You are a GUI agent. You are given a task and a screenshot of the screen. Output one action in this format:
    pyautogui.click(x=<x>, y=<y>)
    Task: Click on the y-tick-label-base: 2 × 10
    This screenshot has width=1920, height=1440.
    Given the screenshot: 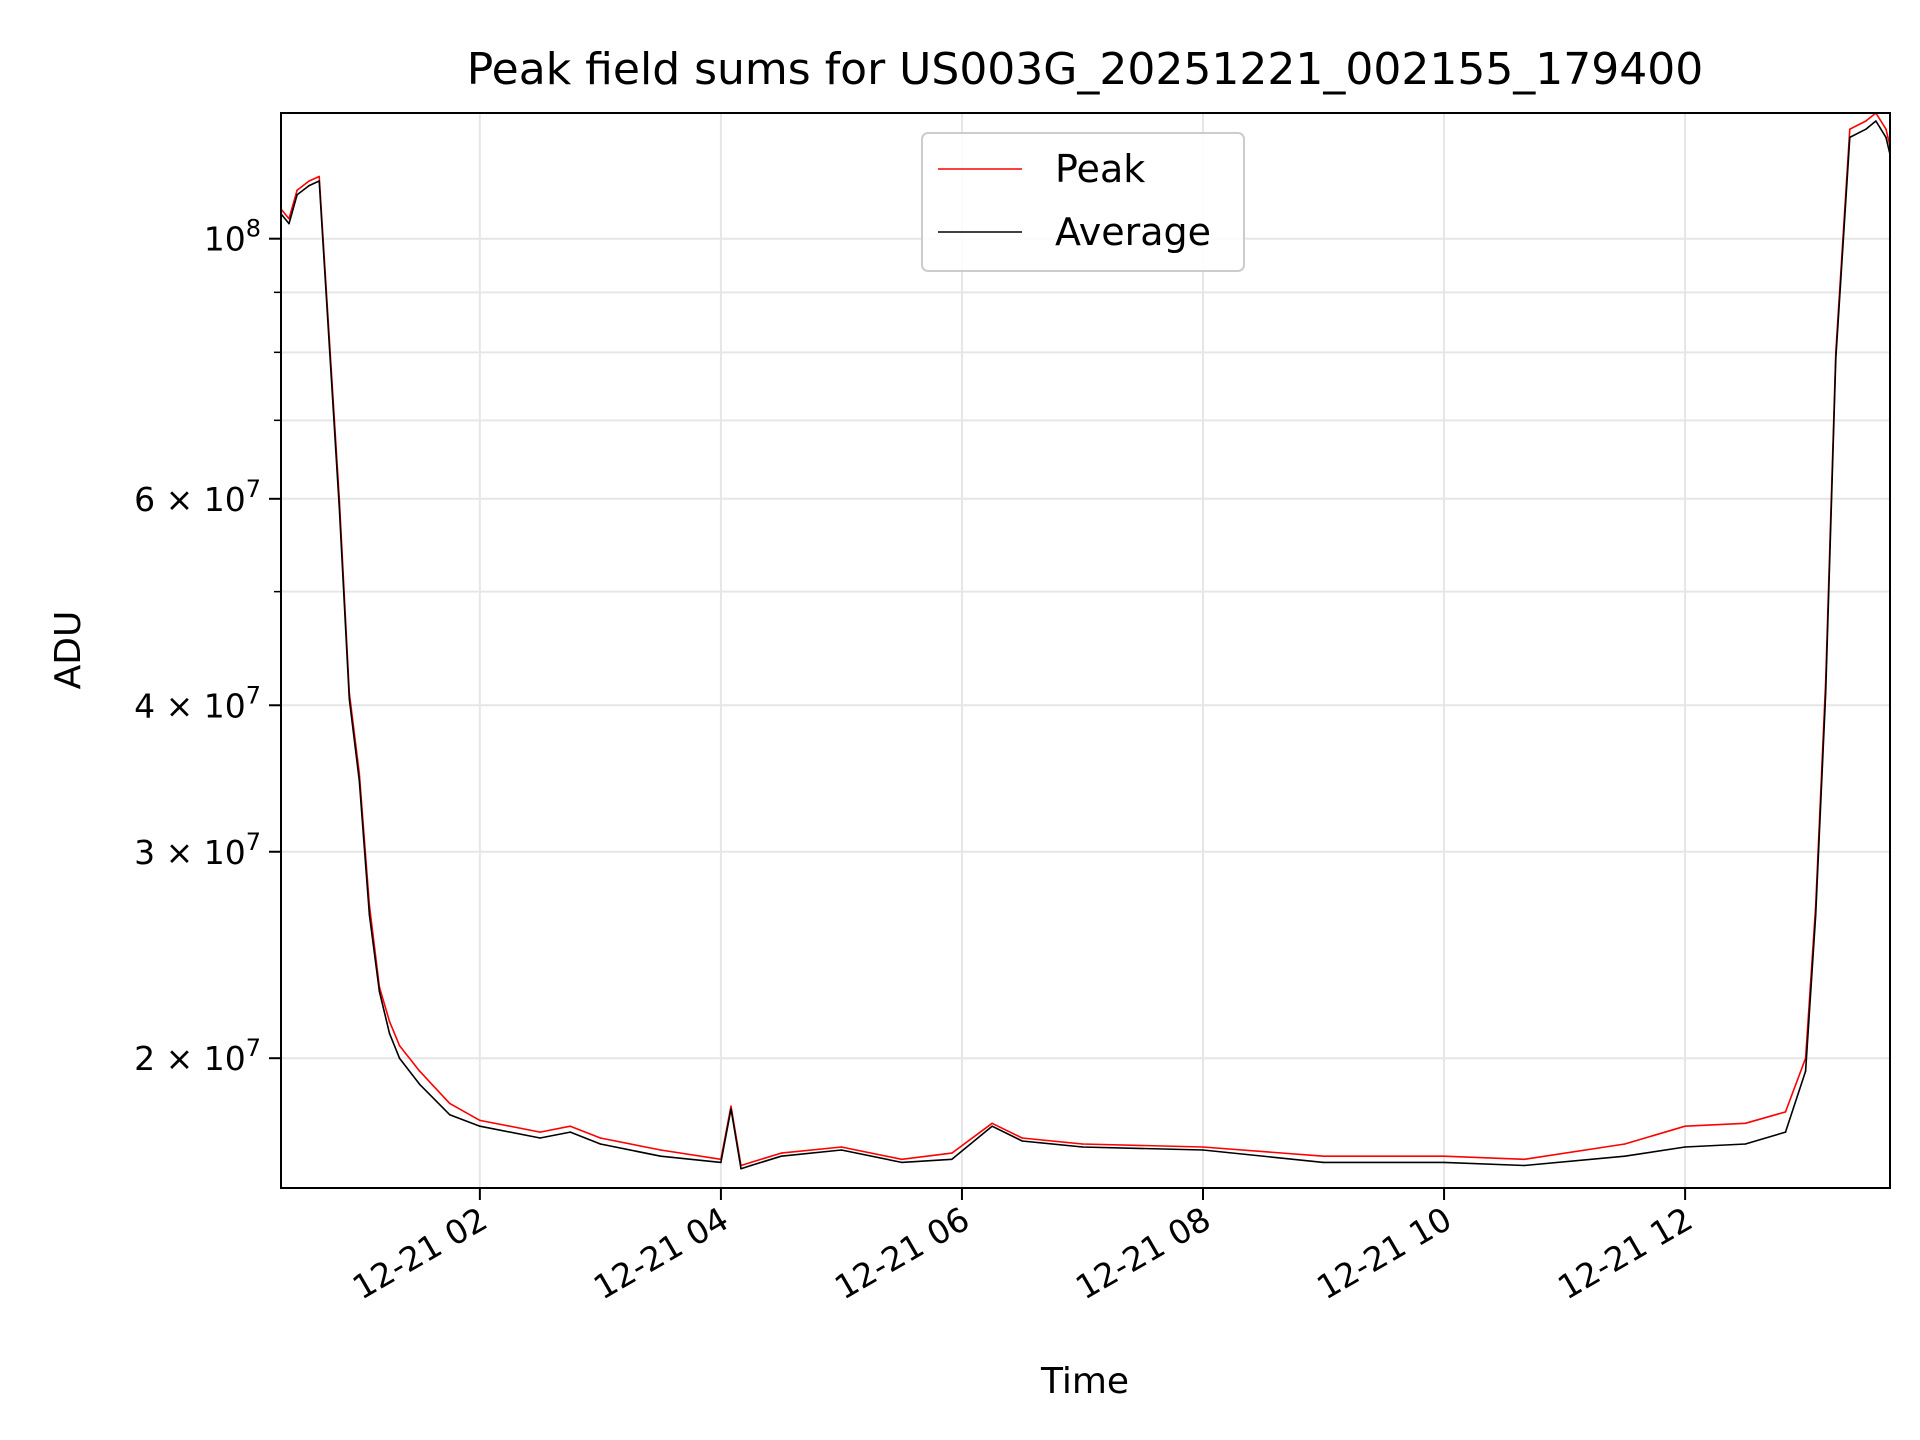 What is the action you would take?
    pyautogui.click(x=190, y=1058)
    